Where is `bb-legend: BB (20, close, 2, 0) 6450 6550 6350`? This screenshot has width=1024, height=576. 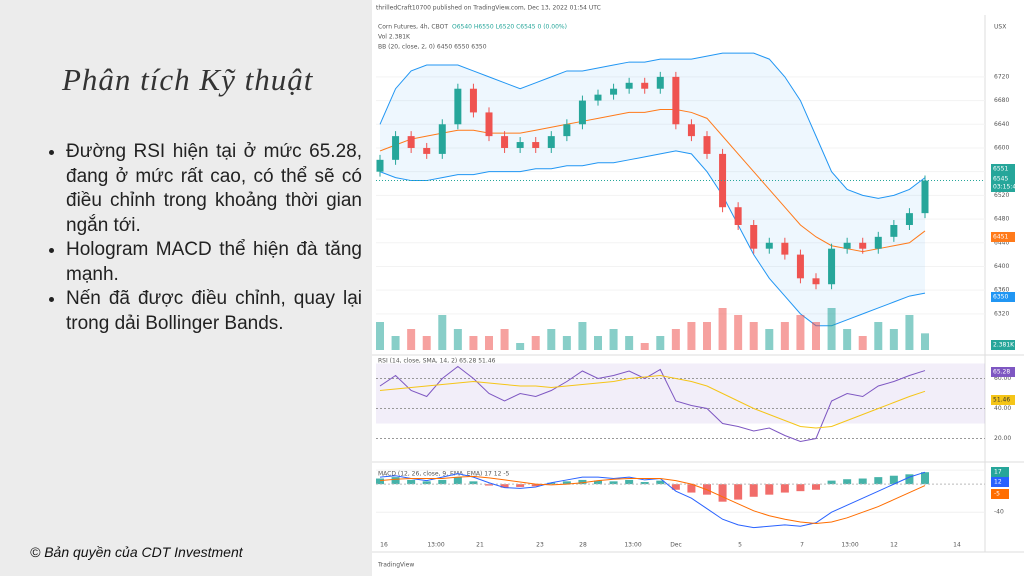
bb-legend: BB (20, close, 2, 0) 6450 6550 6350 is located at coordinates (432, 47).